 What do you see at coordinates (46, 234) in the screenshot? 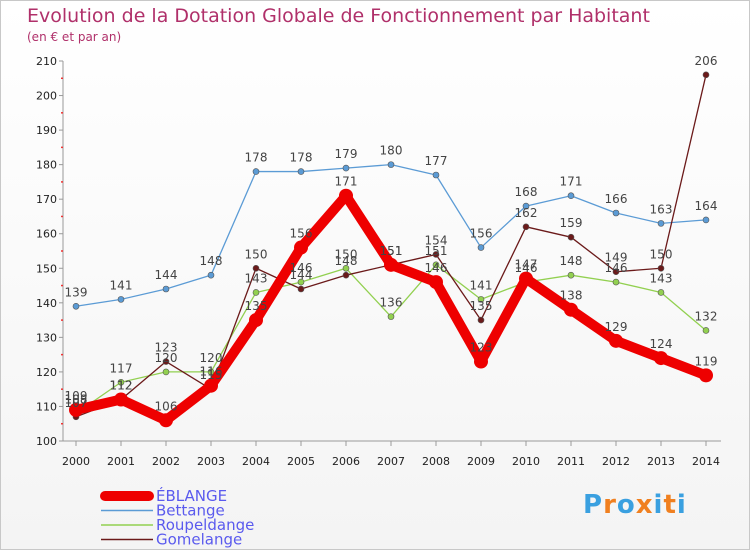
I see `y-tick-label: 160` at bounding box center [46, 234].